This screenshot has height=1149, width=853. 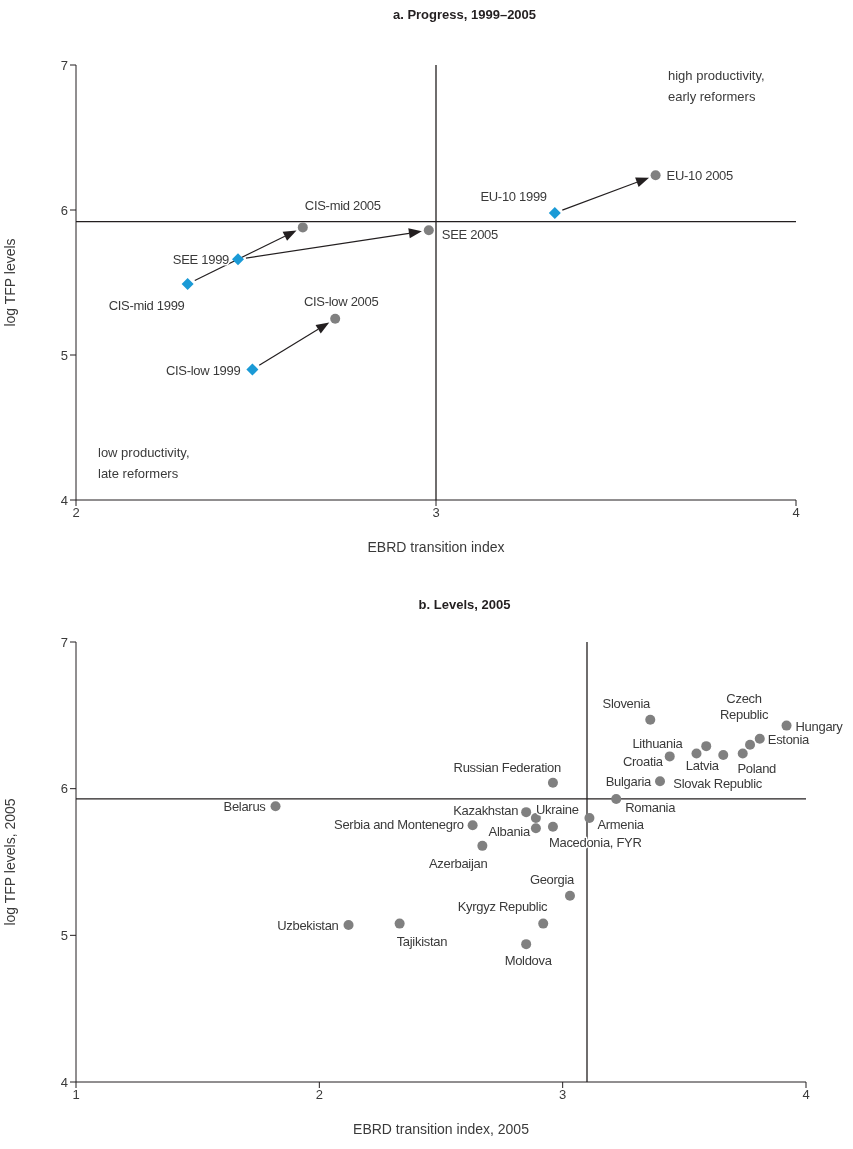 What do you see at coordinates (144, 463) in the screenshot?
I see `annotation: low productivity, late reformers` at bounding box center [144, 463].